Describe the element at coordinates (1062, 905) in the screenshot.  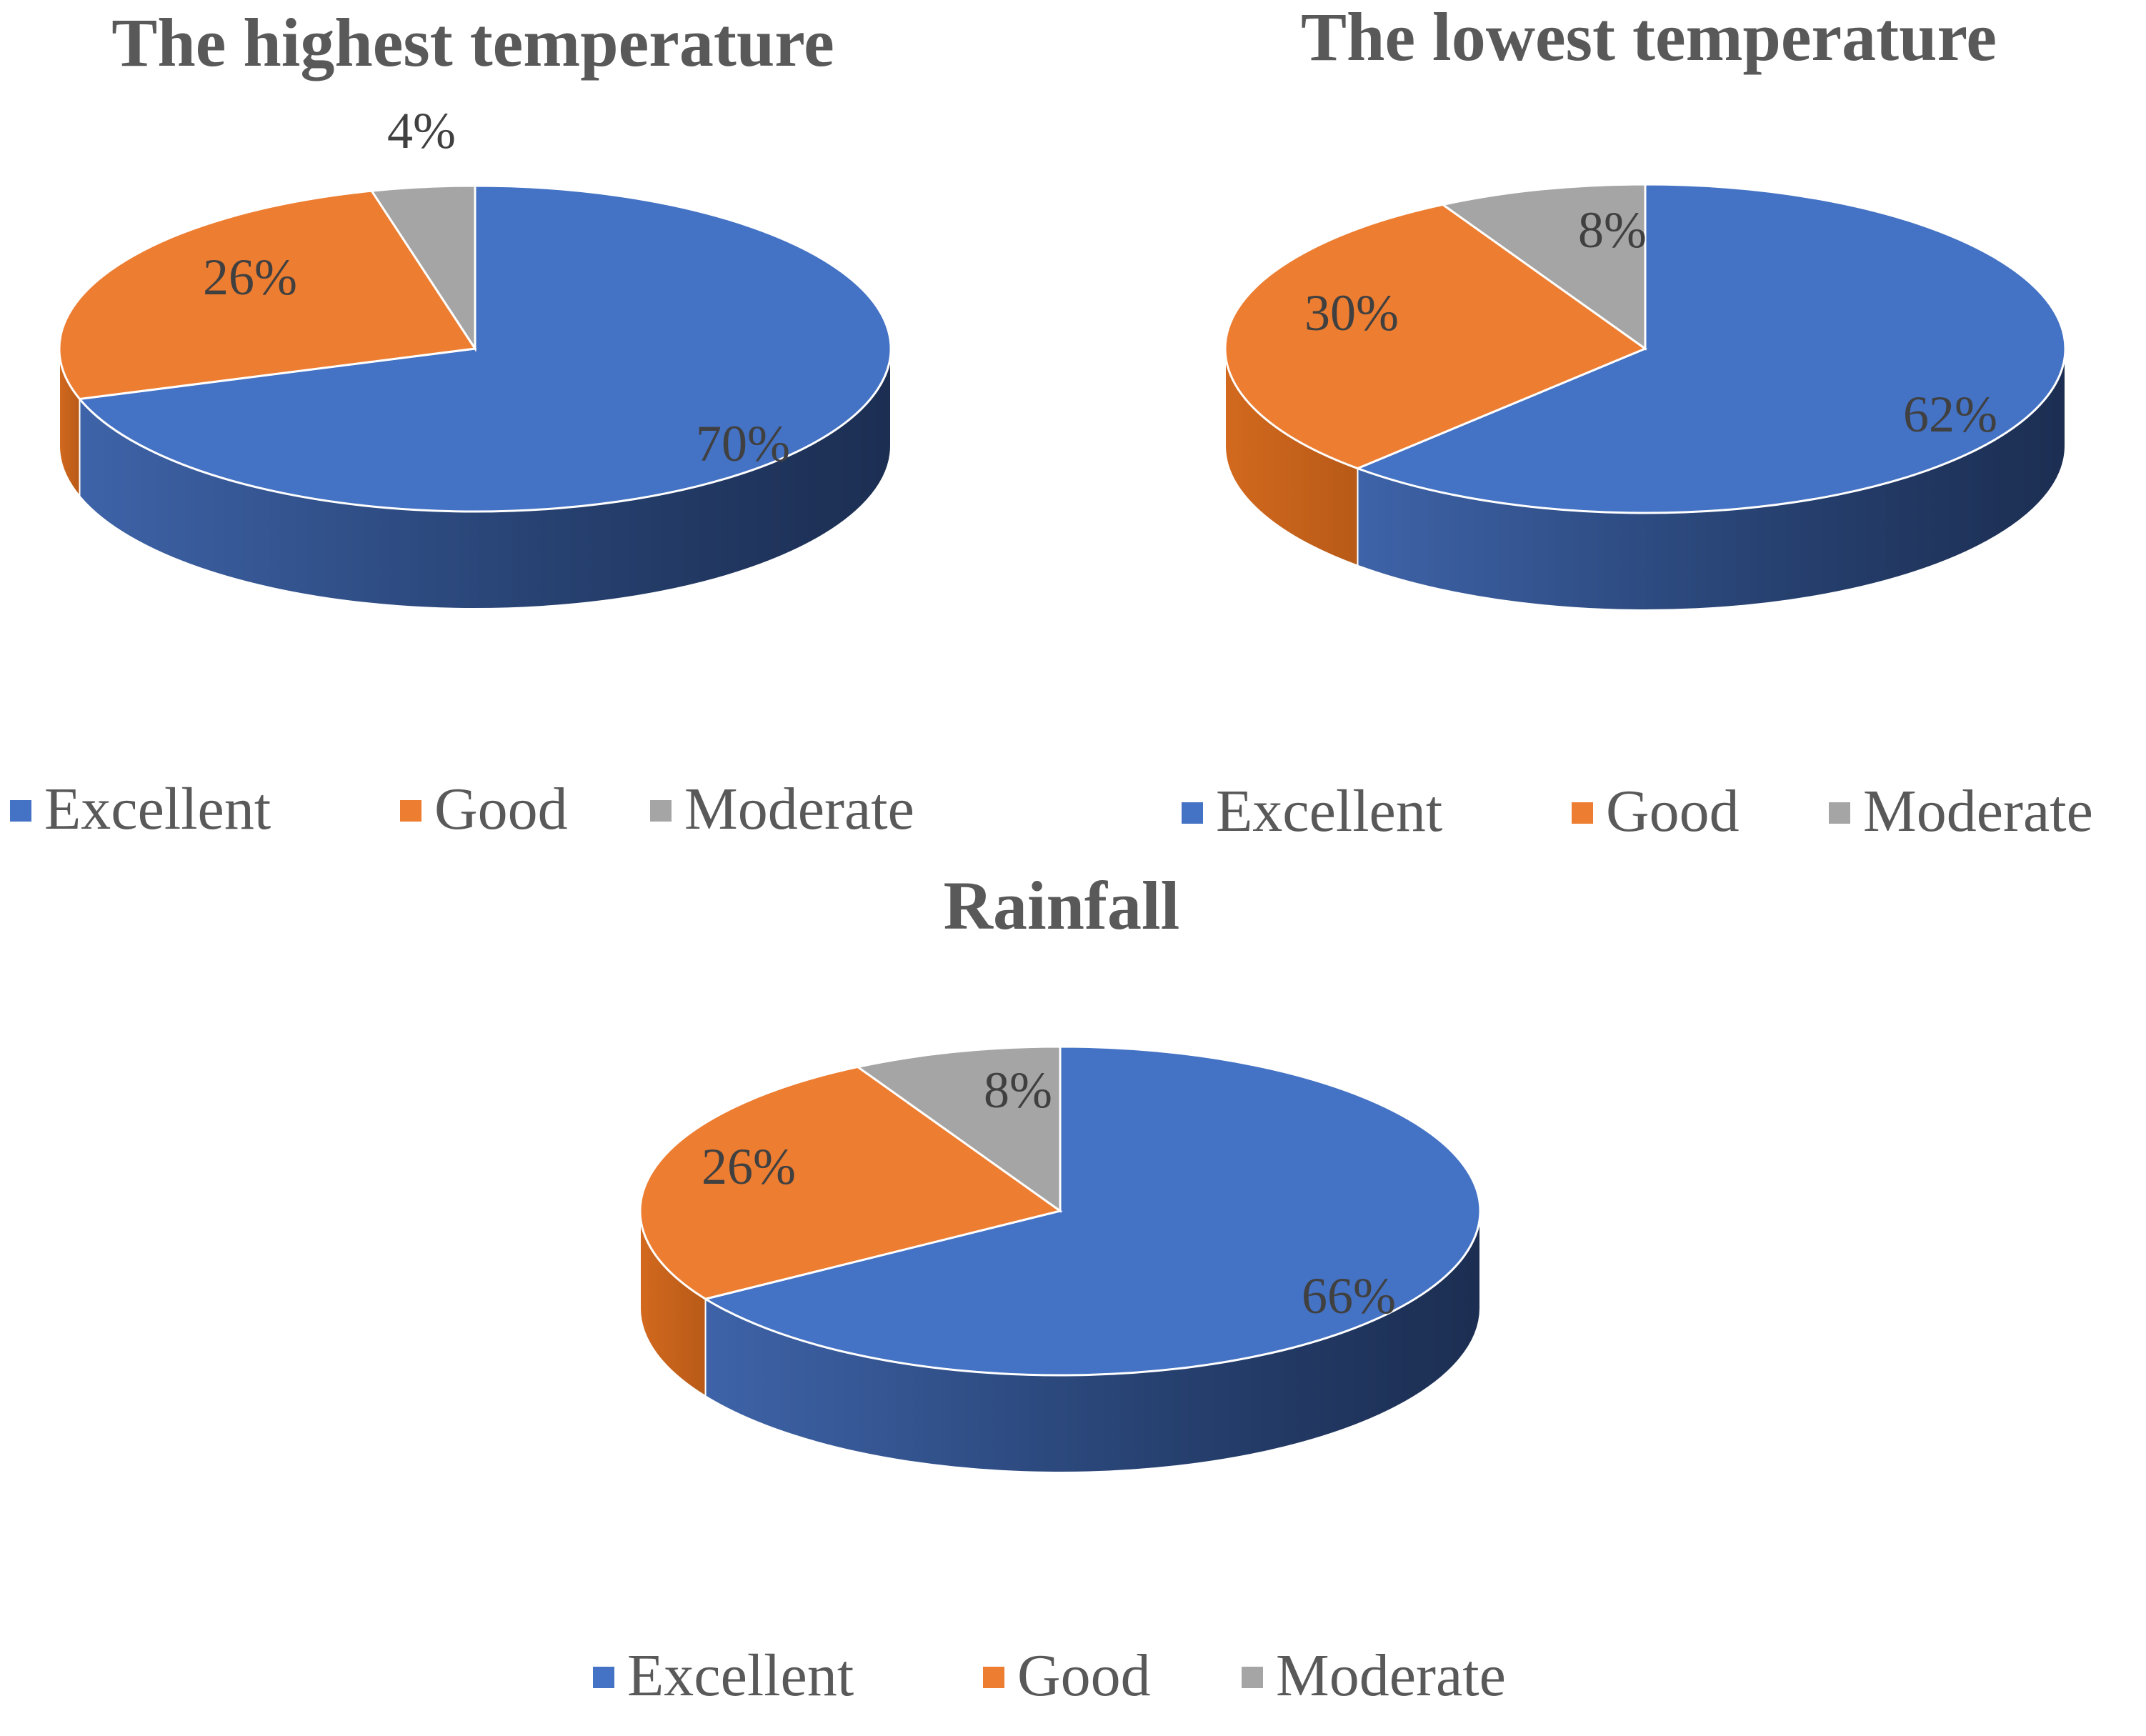
I see `chart-title: Rainfall` at that location.